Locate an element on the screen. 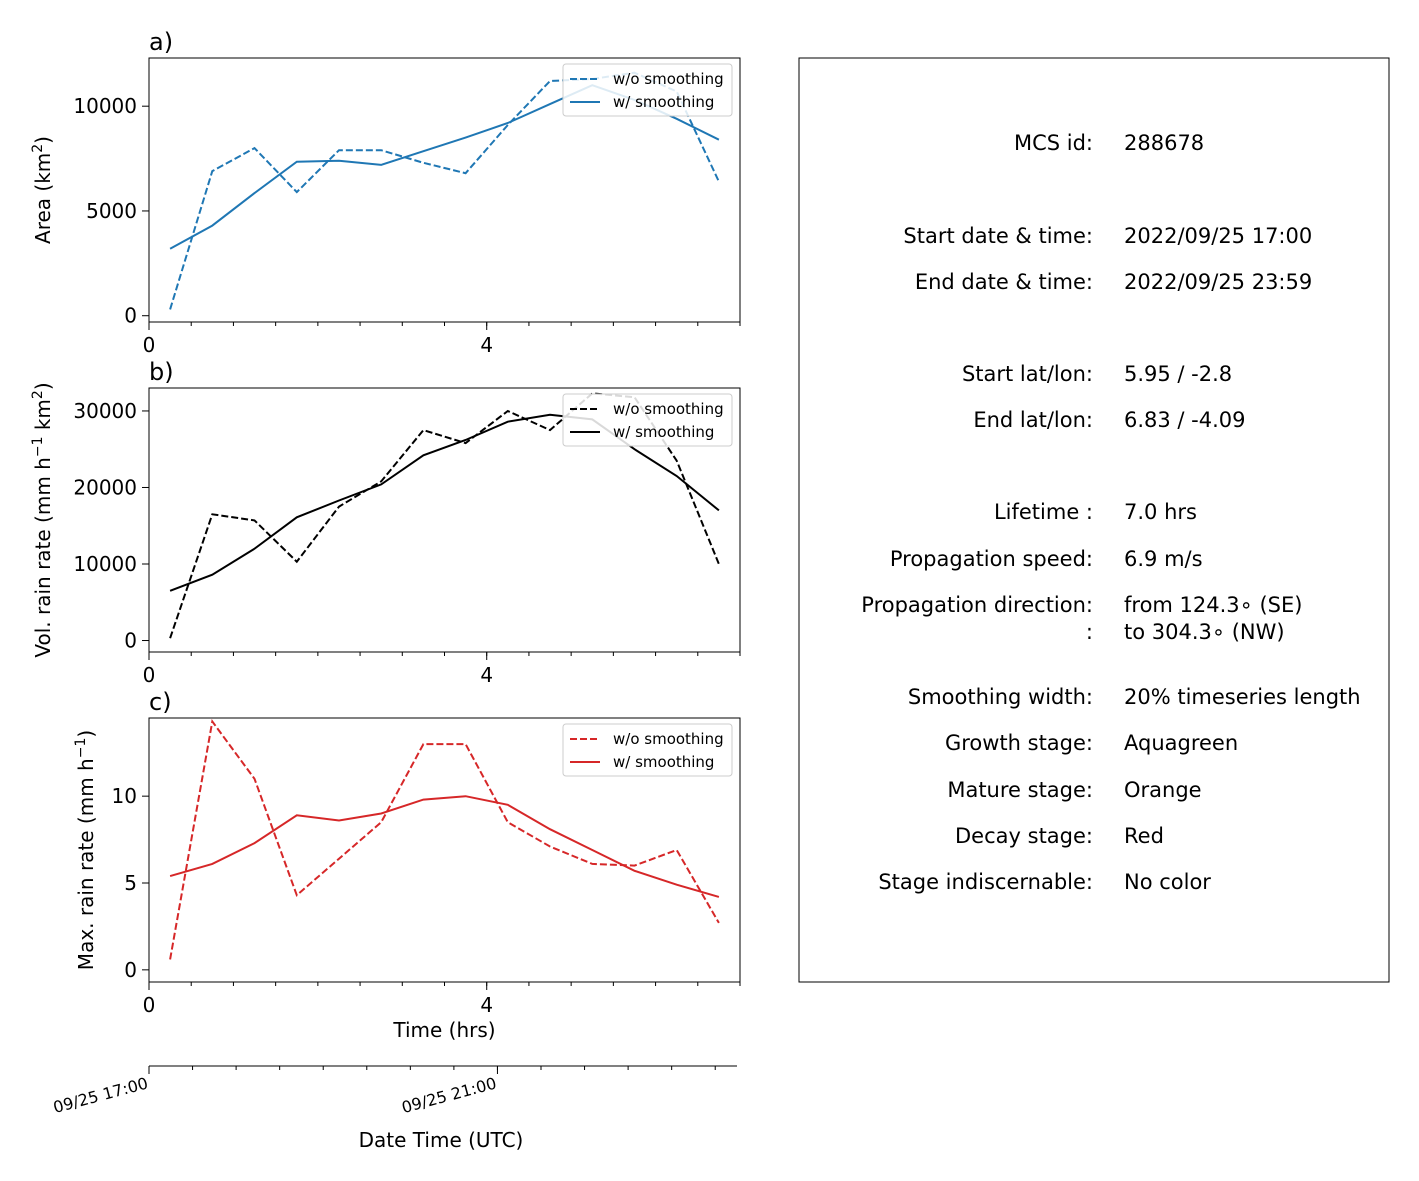 This screenshot has height=1181, width=1419. info-value: No color is located at coordinates (1167, 882).